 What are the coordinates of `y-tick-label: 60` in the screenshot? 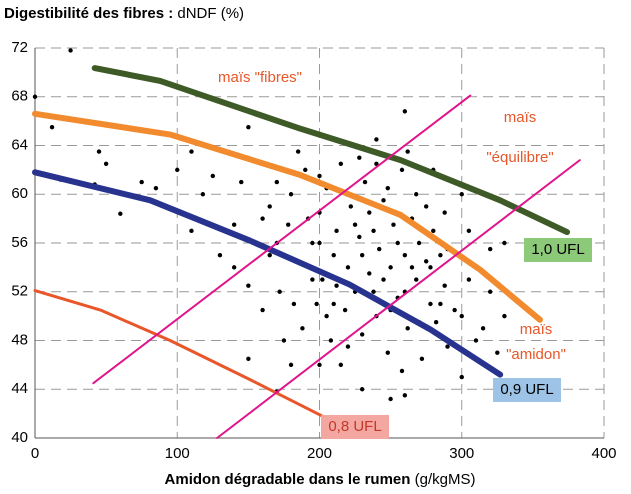 It's located at (19, 193).